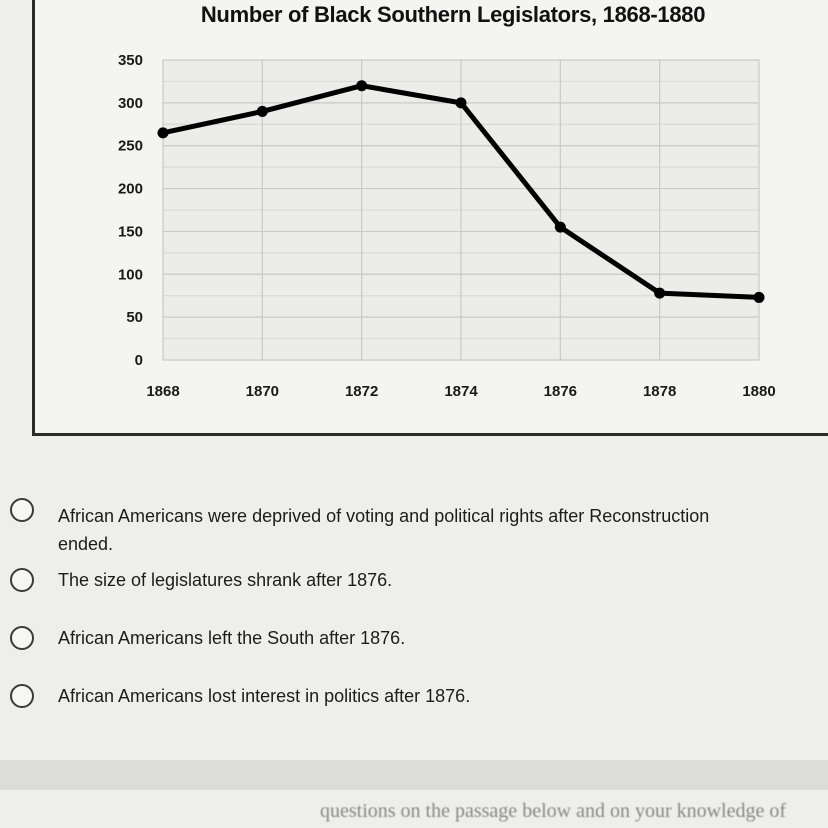  I want to click on y-tick-label: 150, so click(130, 231).